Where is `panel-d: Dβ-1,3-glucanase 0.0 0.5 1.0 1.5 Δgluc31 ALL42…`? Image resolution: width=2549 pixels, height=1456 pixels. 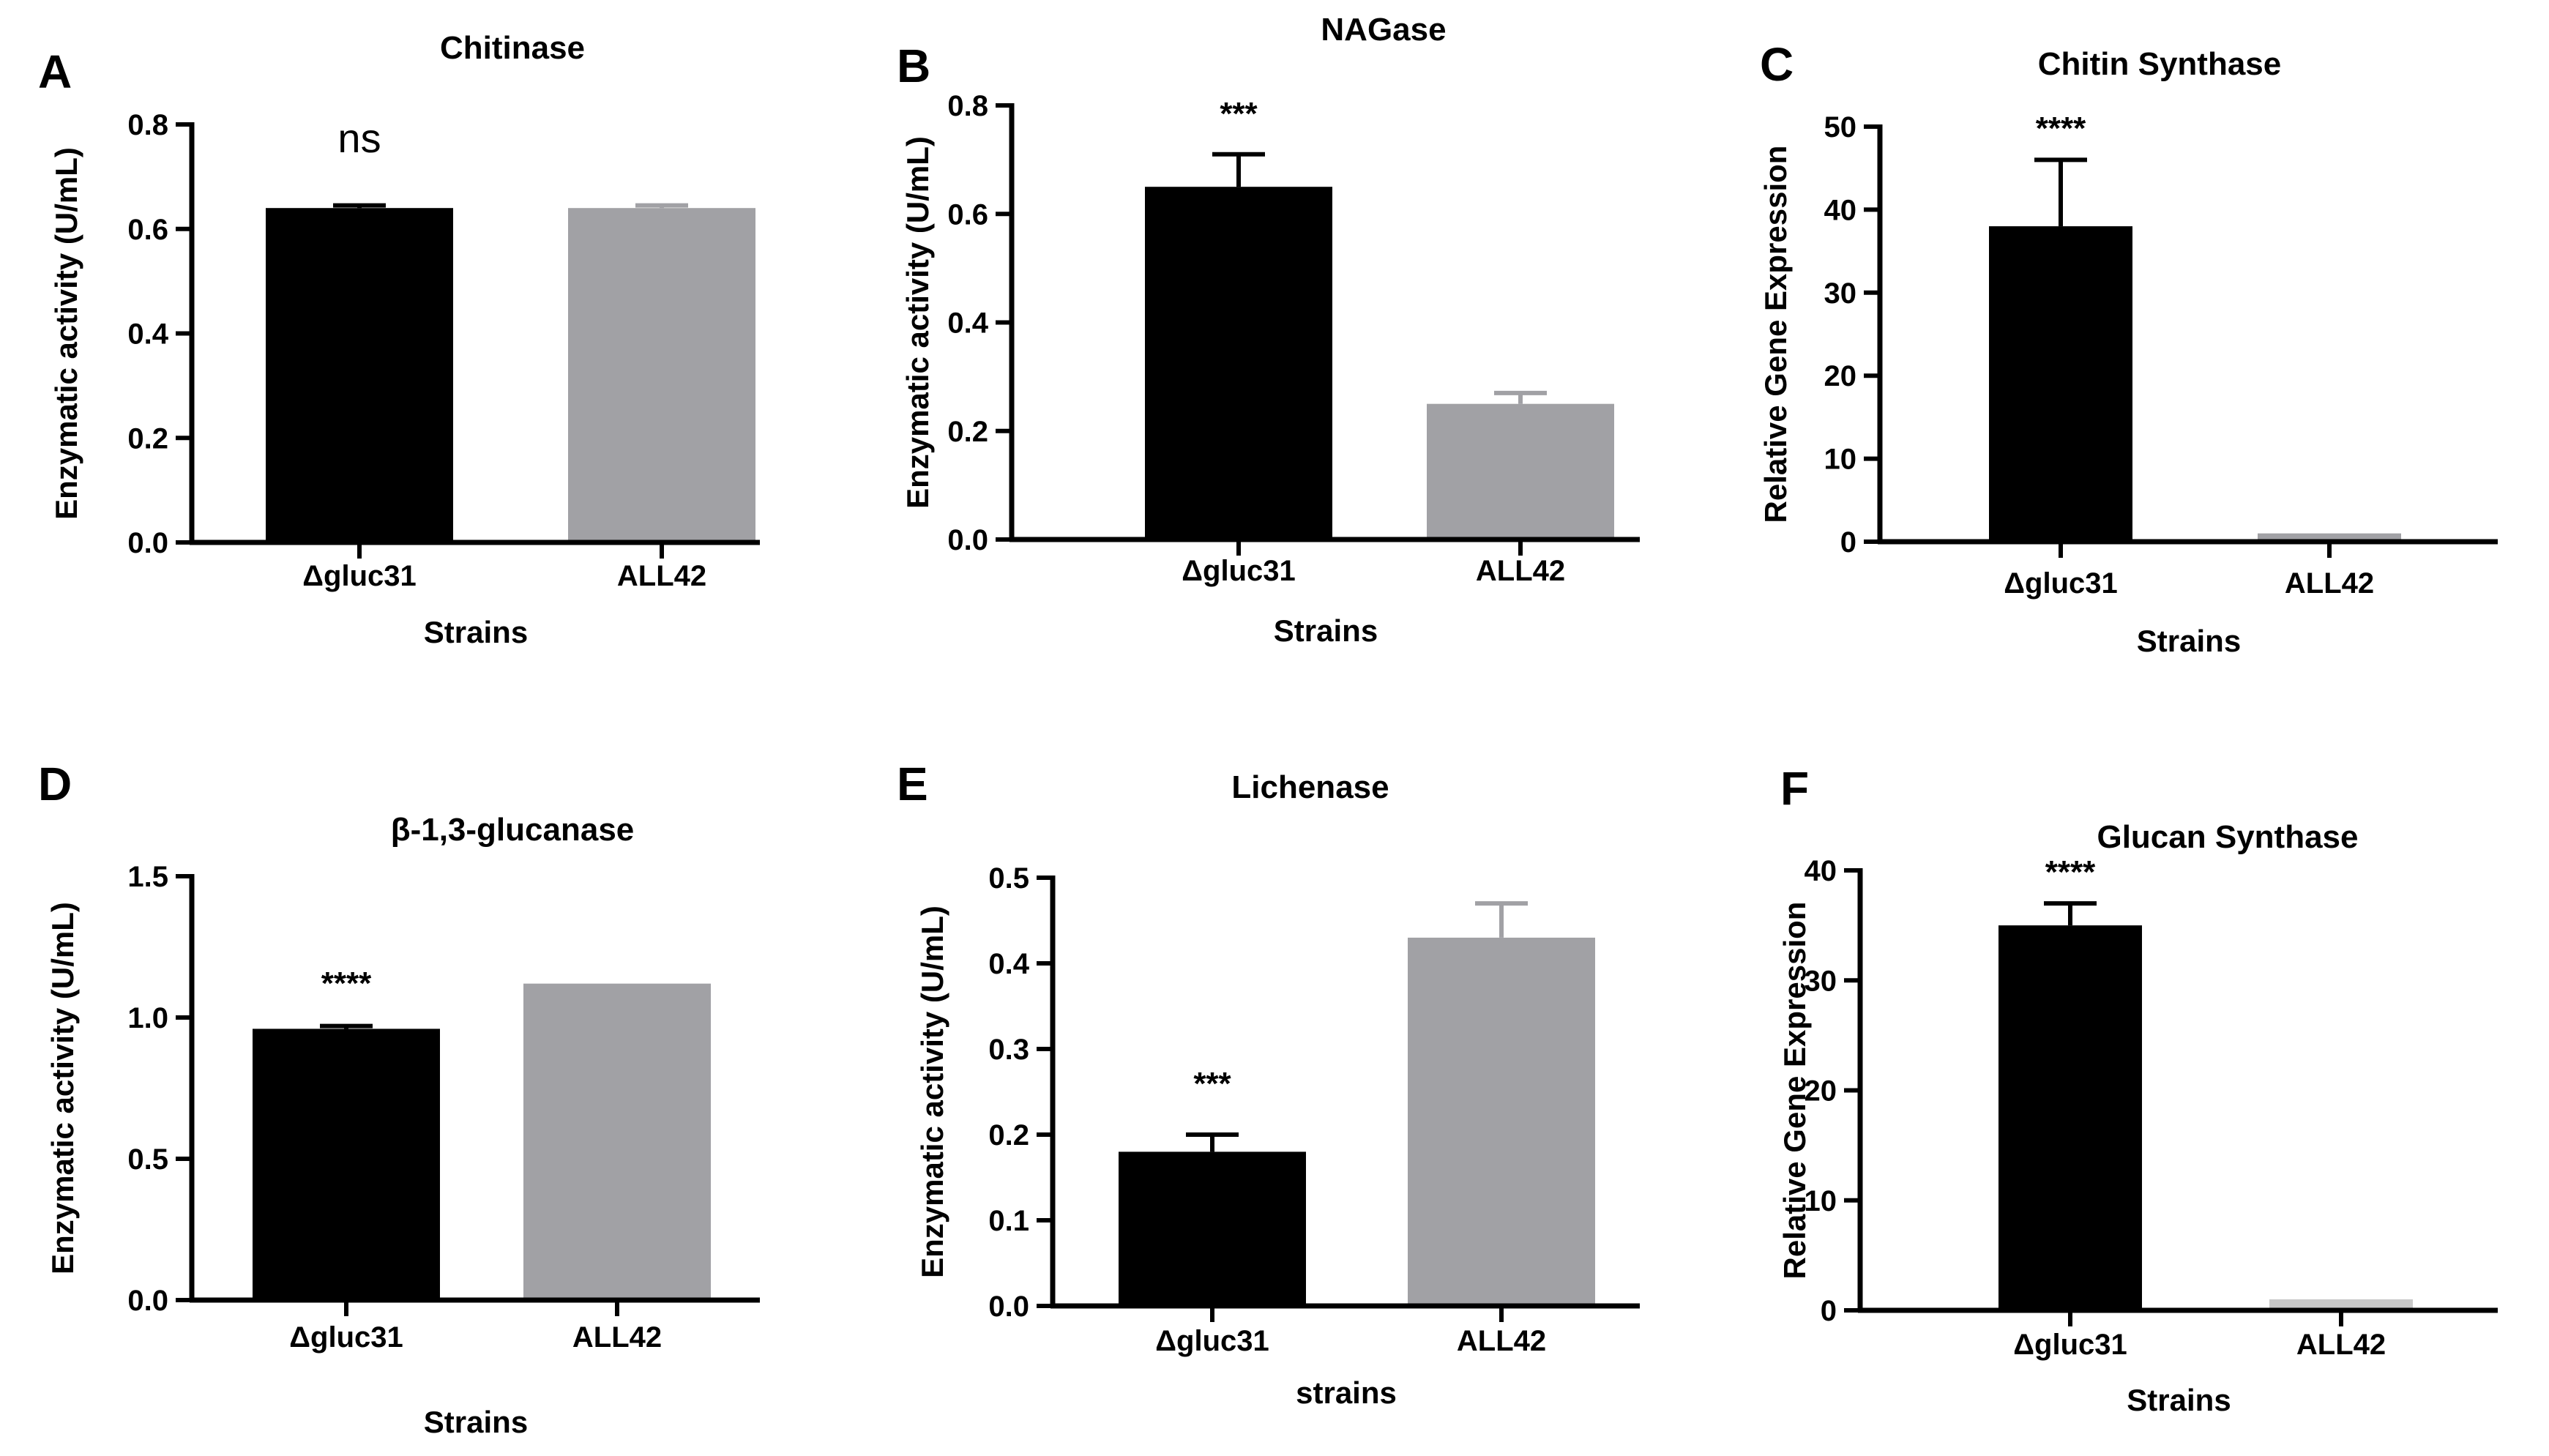
panel-d: Dβ-1,3-glucanase 0.0 0.5 1.0 1.5 Δgluc31 ALL42… is located at coordinates (399, 1098).